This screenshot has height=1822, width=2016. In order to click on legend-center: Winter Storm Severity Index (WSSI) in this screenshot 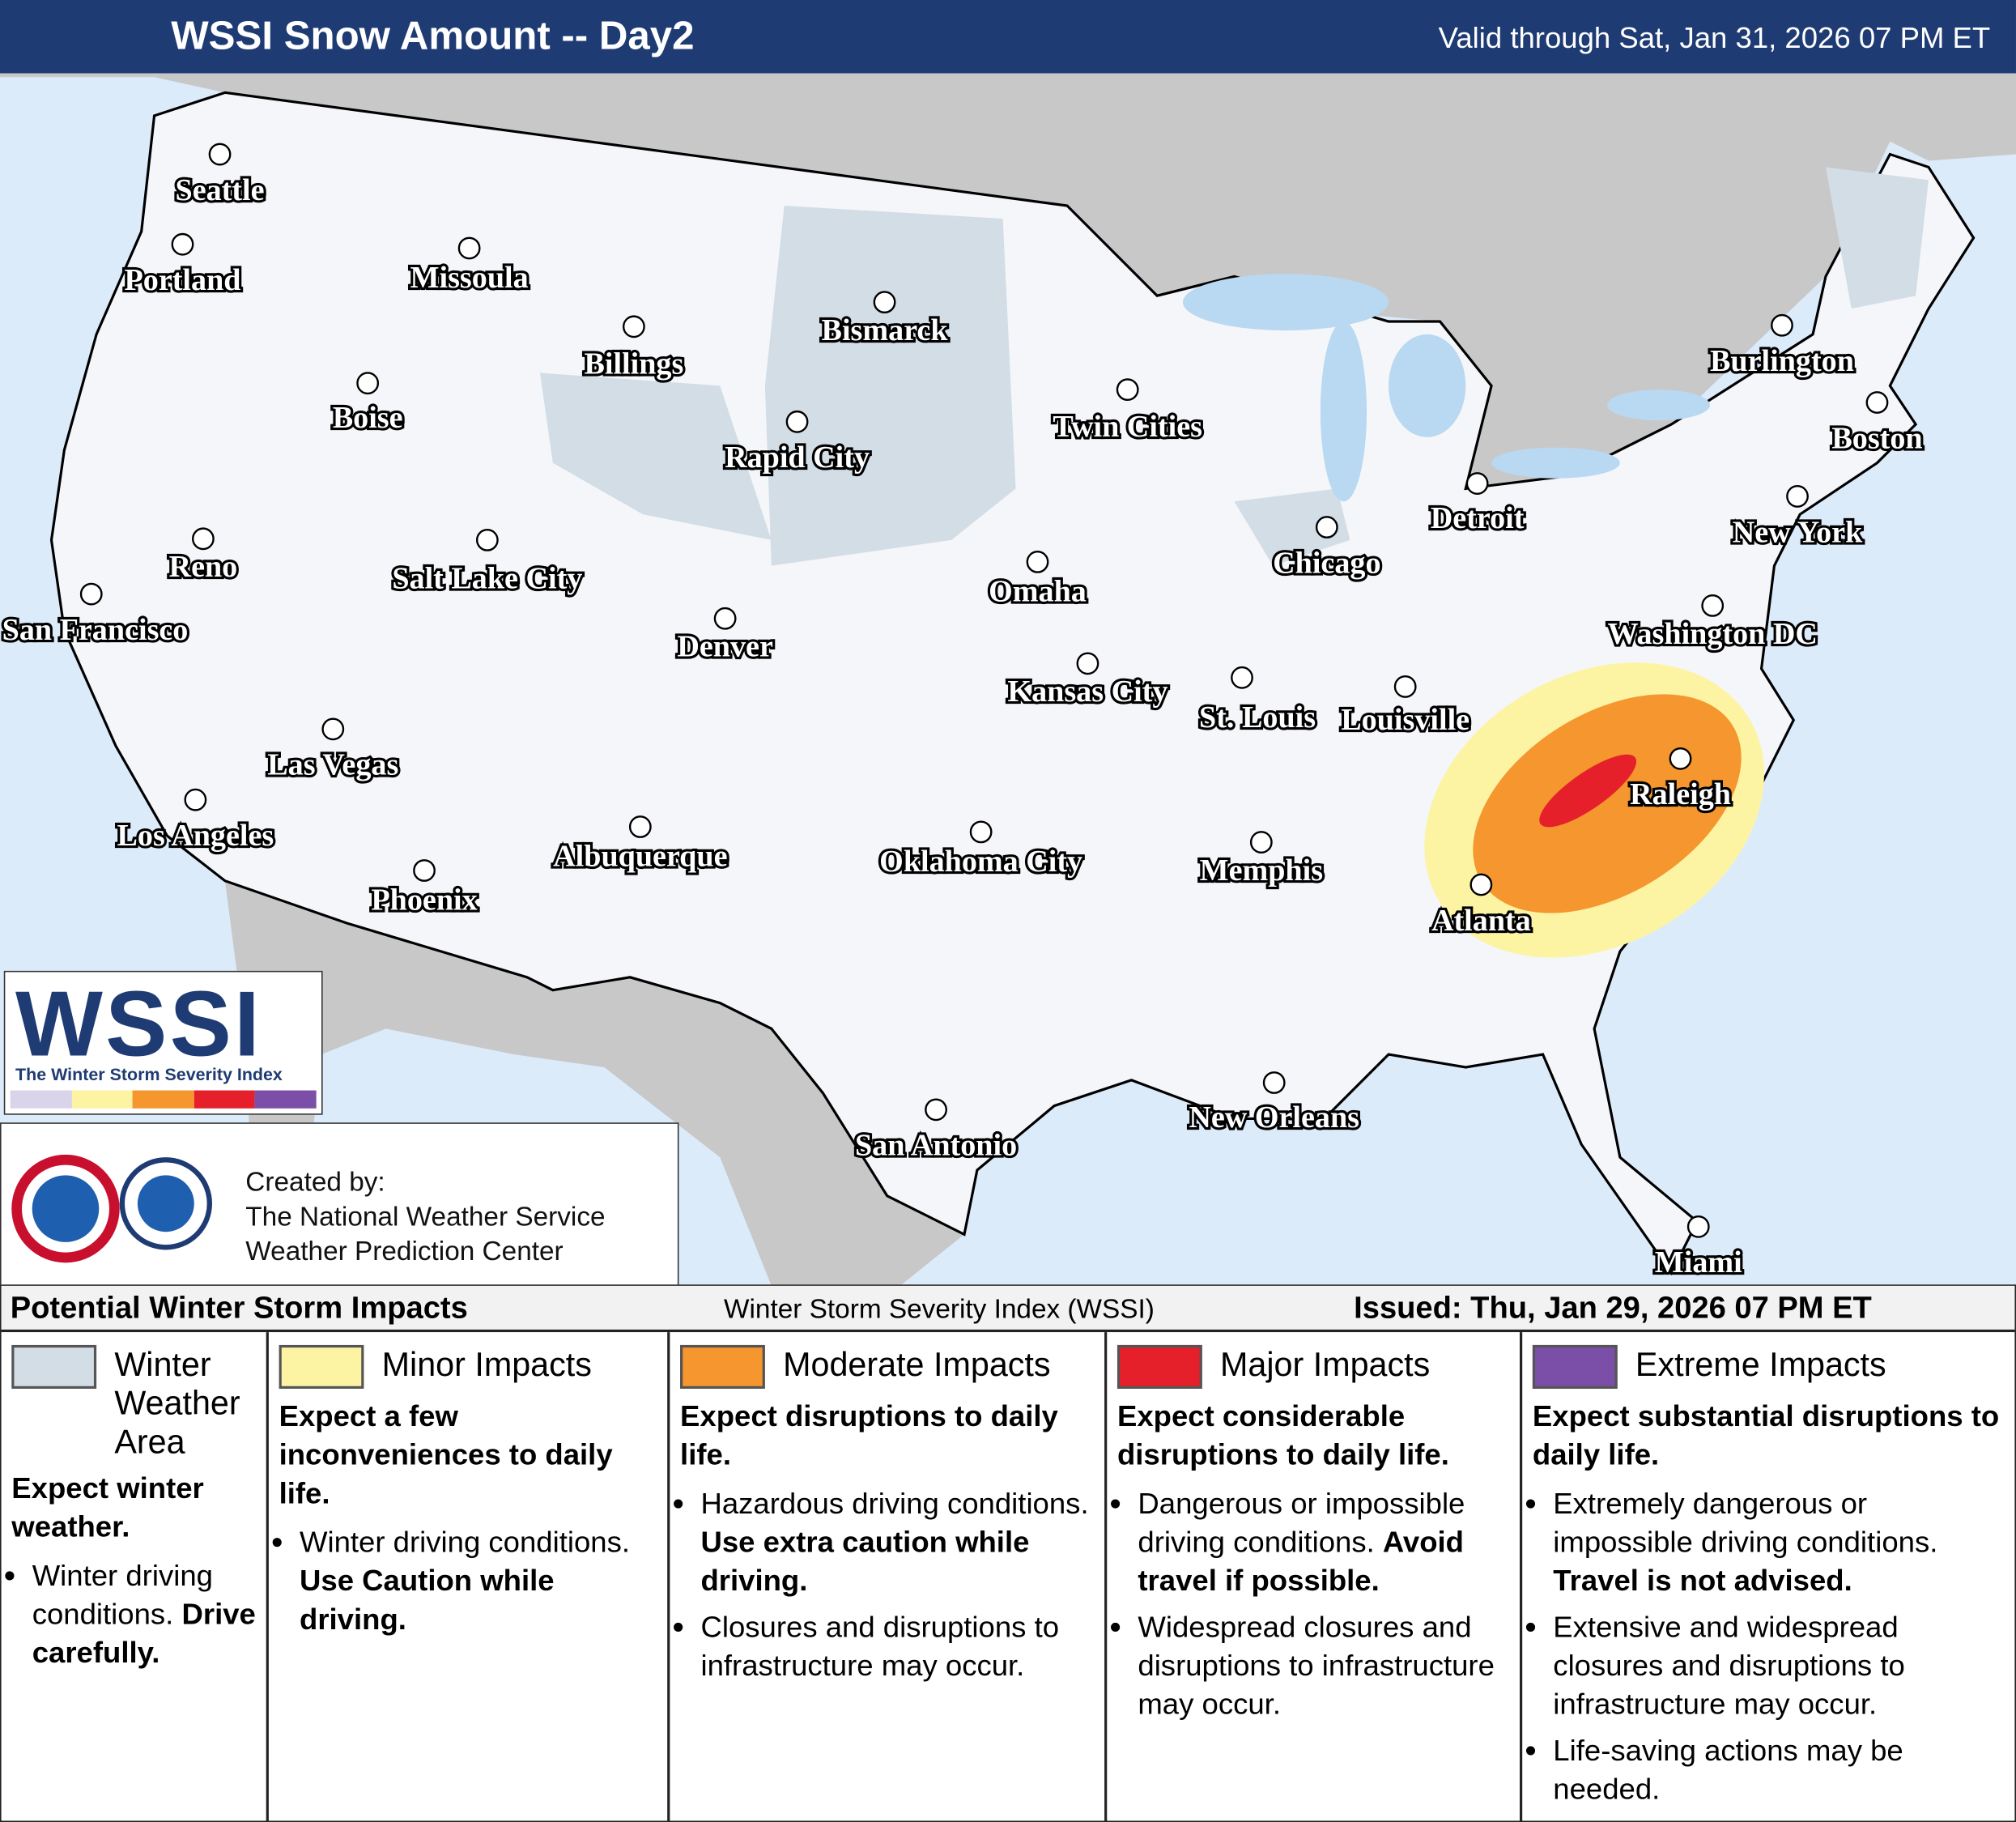, I will do `click(939, 1310)`.